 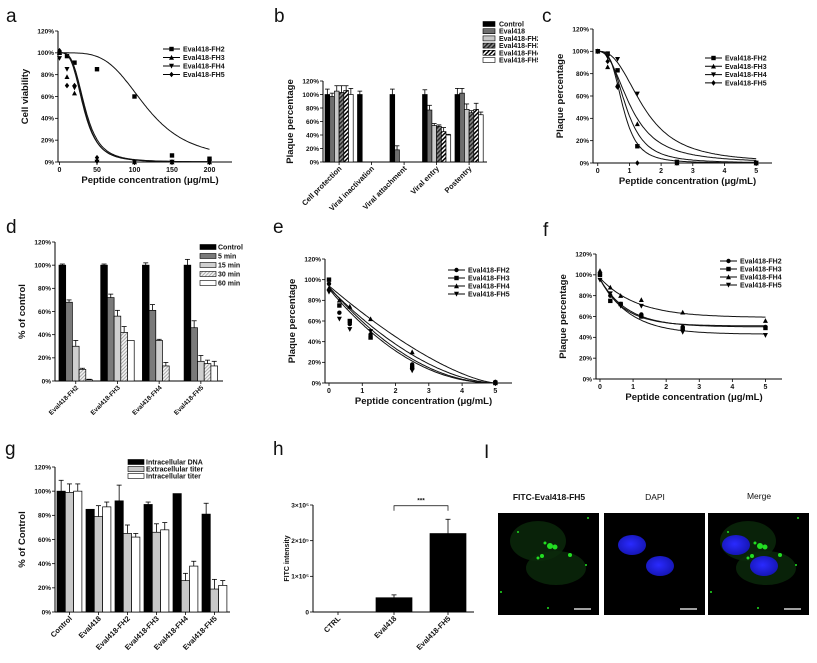 I want to click on fit-curve, so click(x=677, y=105).